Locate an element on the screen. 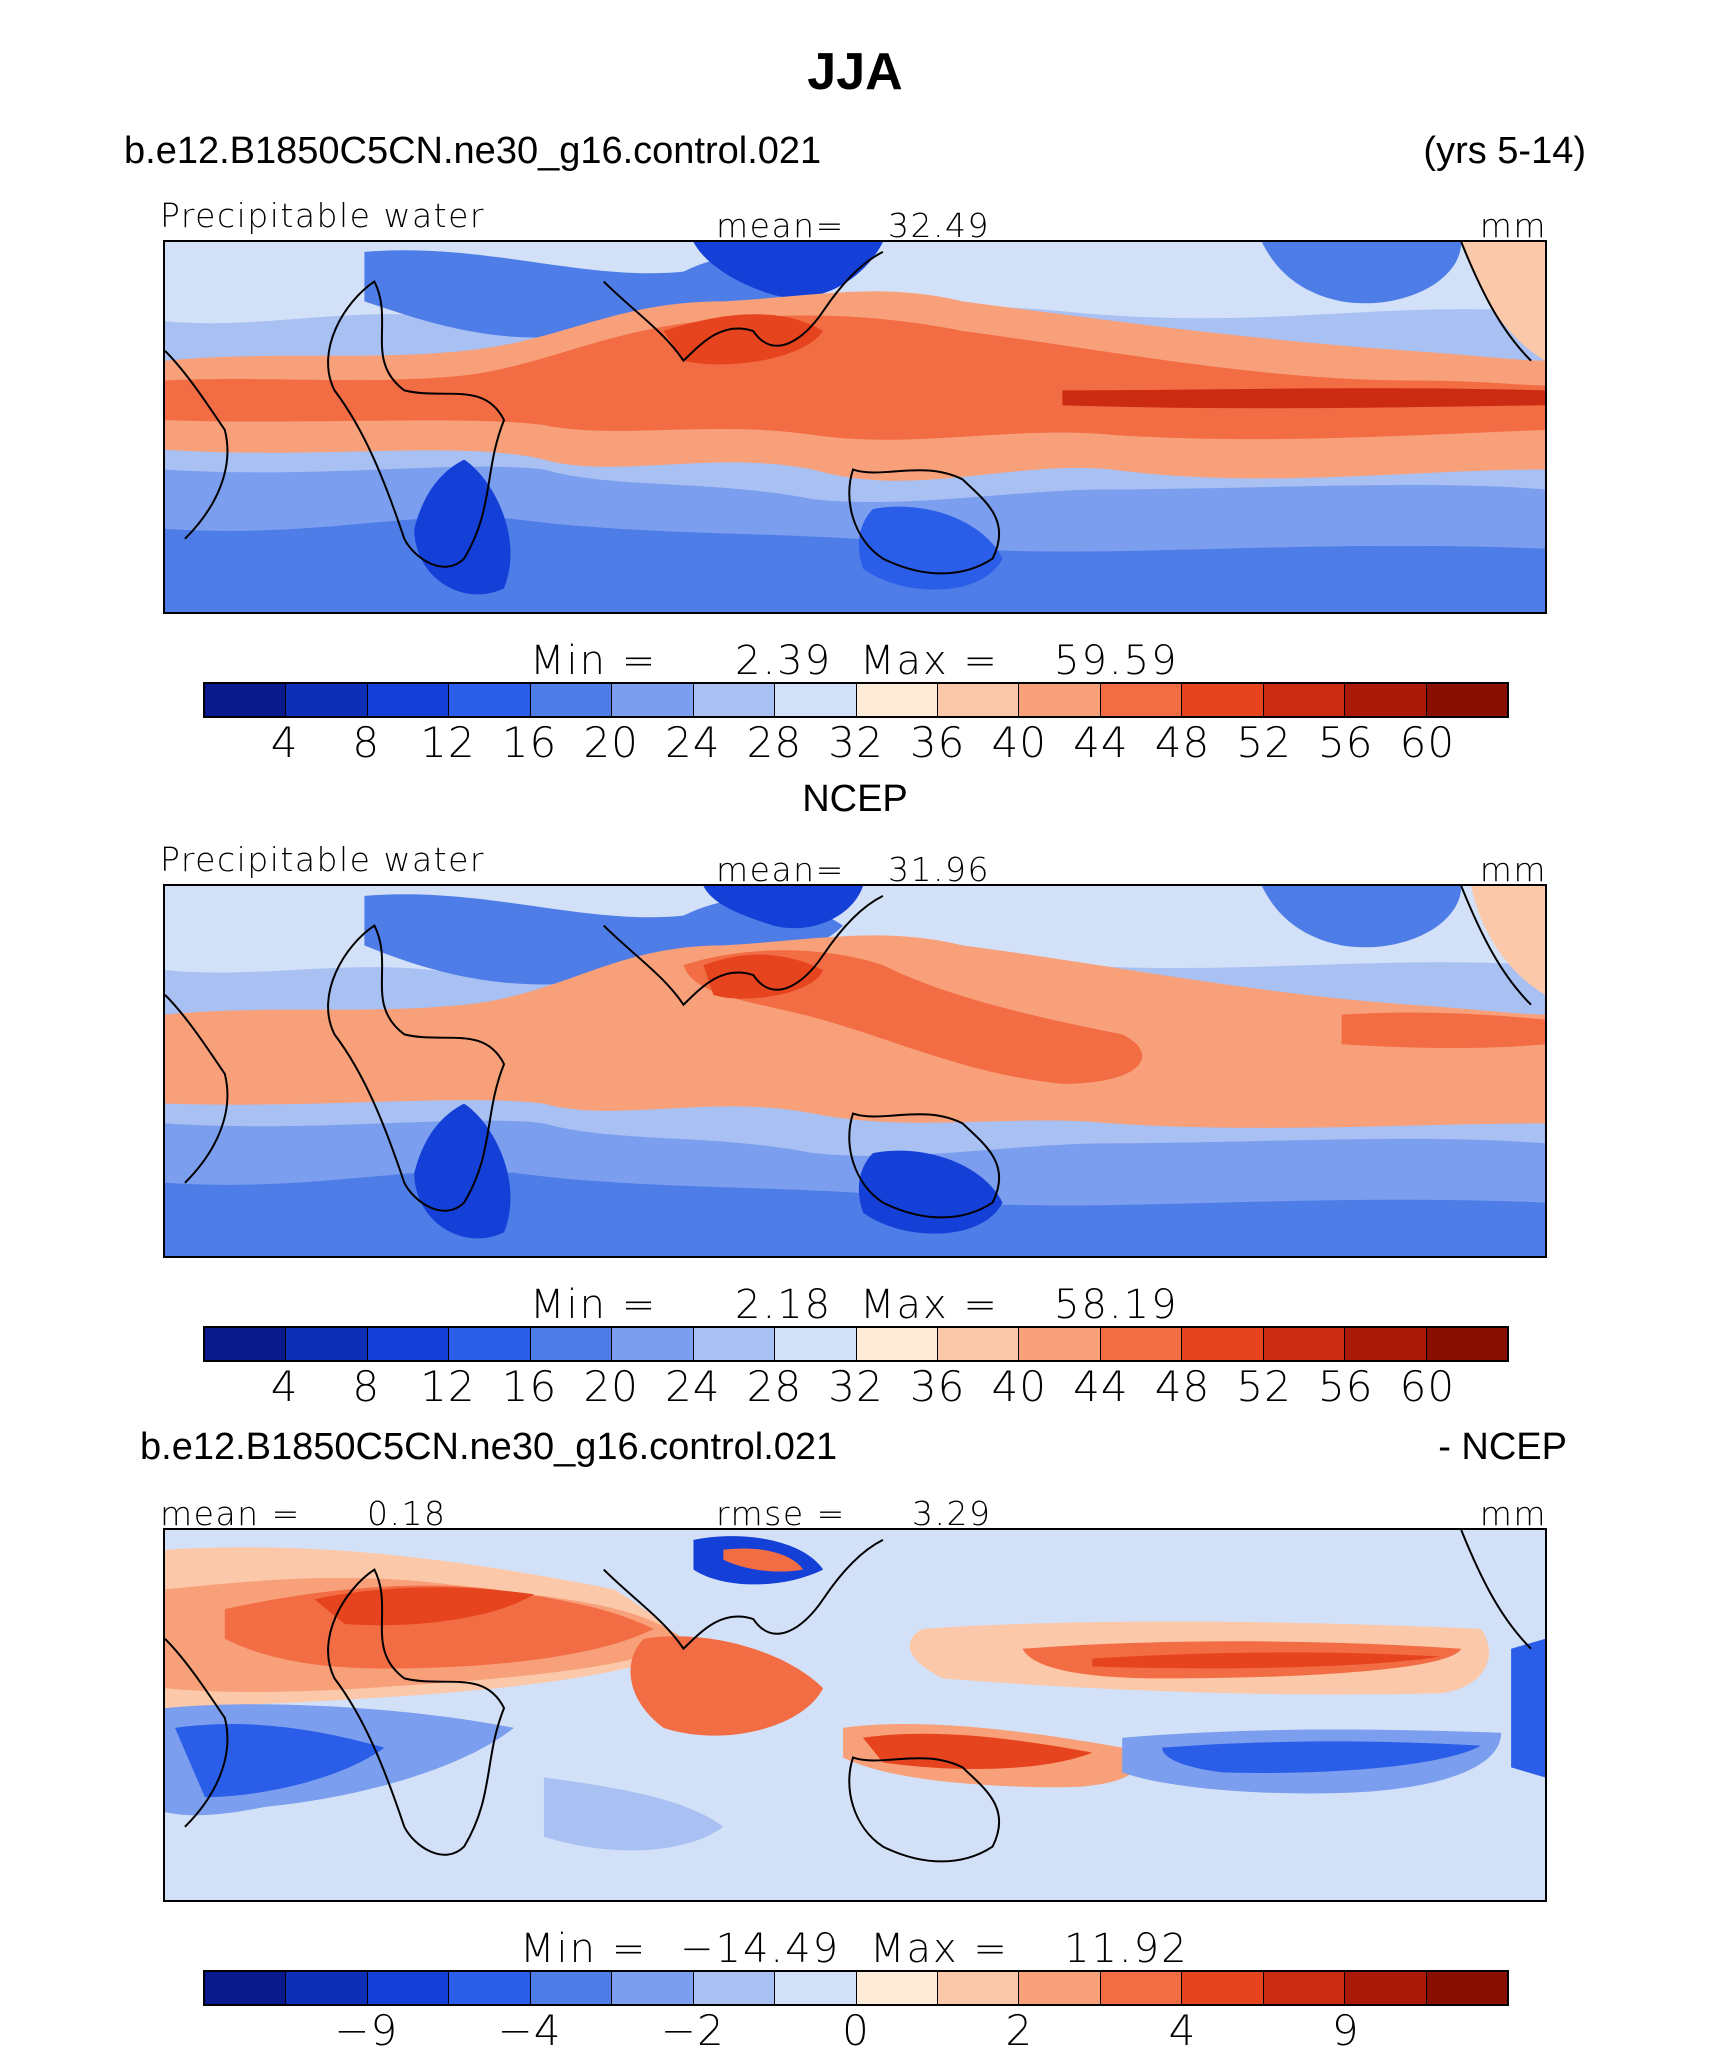 This screenshot has height=2064, width=1710. colorbar-2-tick-label: 32 is located at coordinates (856, 1386).